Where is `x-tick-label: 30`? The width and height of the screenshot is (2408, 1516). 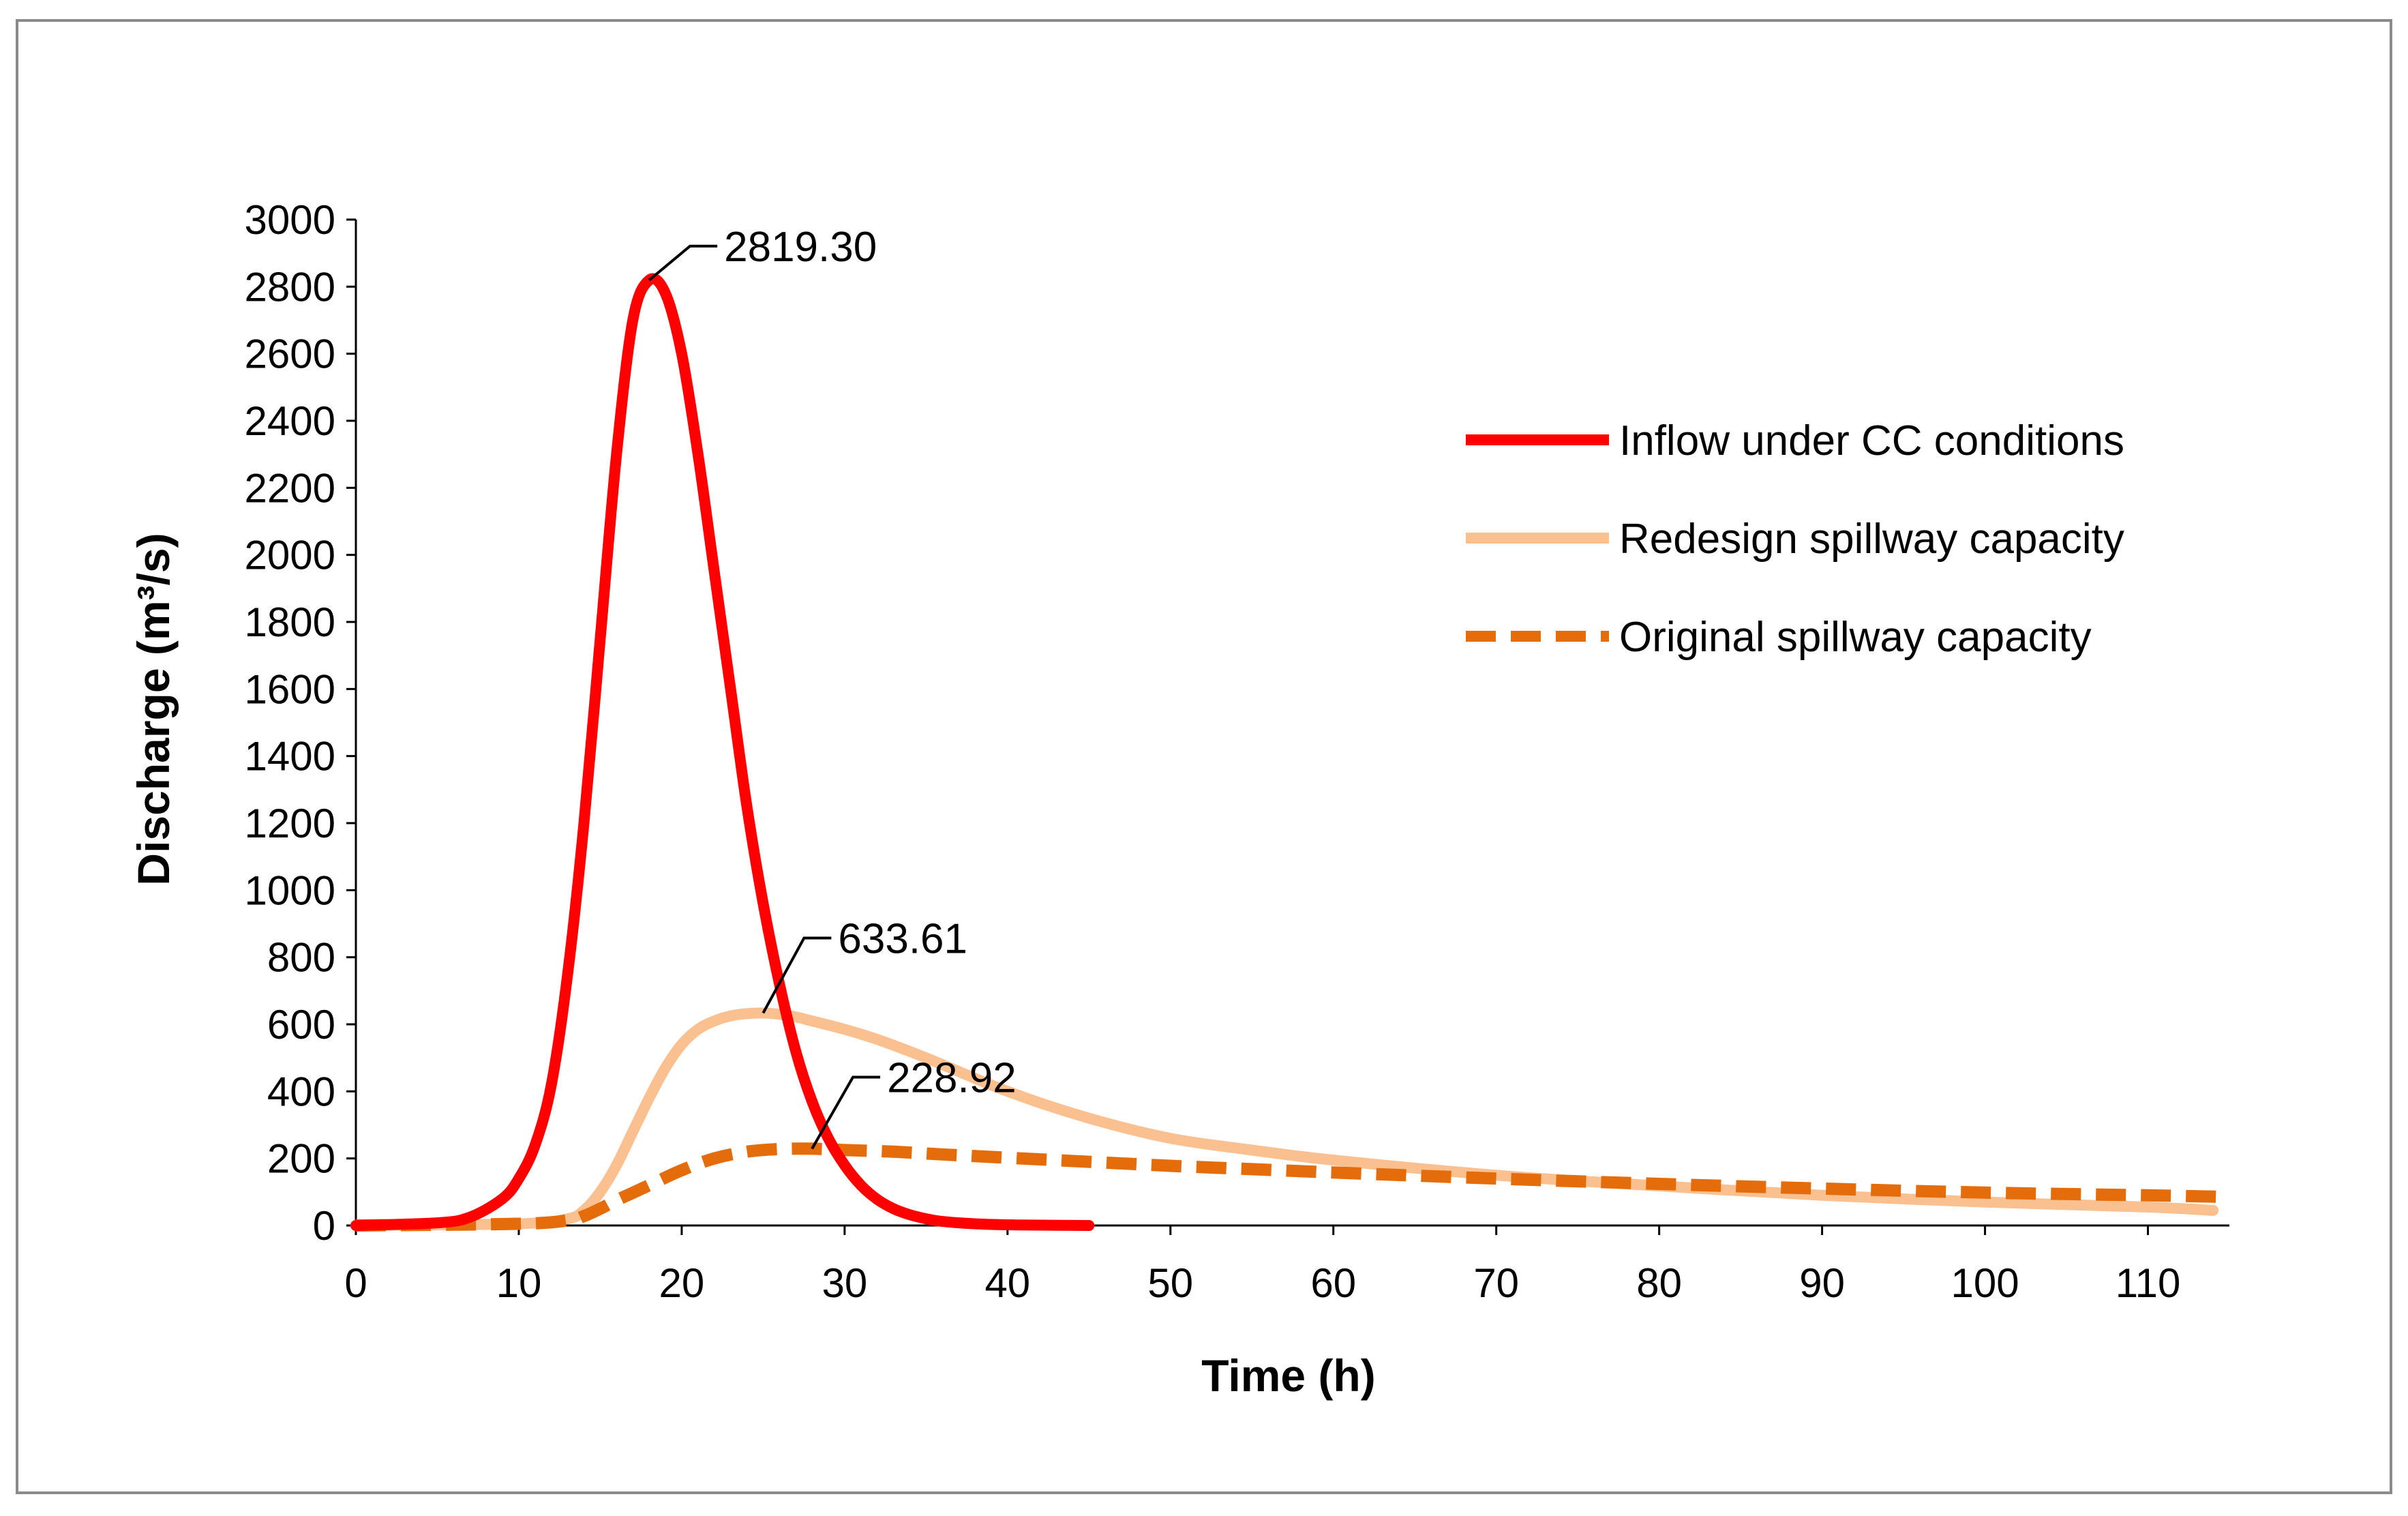
x-tick-label: 30 is located at coordinates (844, 1283).